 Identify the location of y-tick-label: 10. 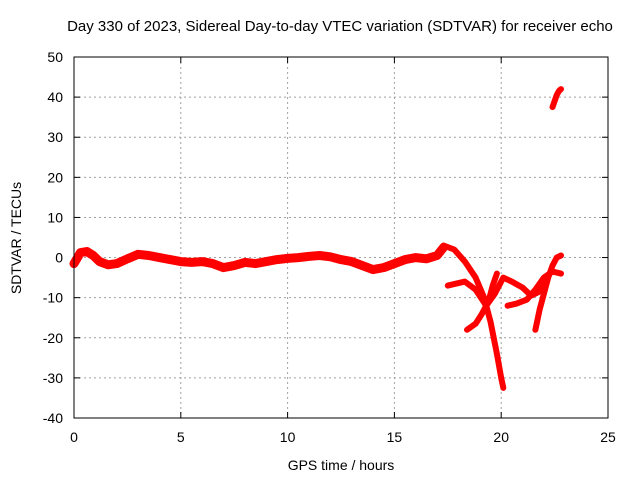
(55, 217).